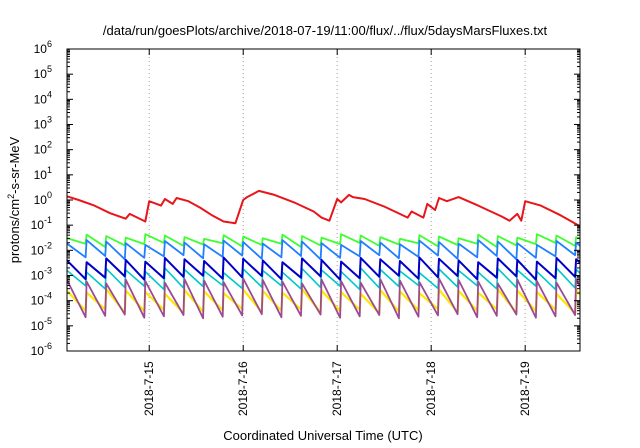 The width and height of the screenshot is (640, 448). Describe the element at coordinates (43, 47) in the screenshot. I see `y-tick-label: 10⁶` at that location.